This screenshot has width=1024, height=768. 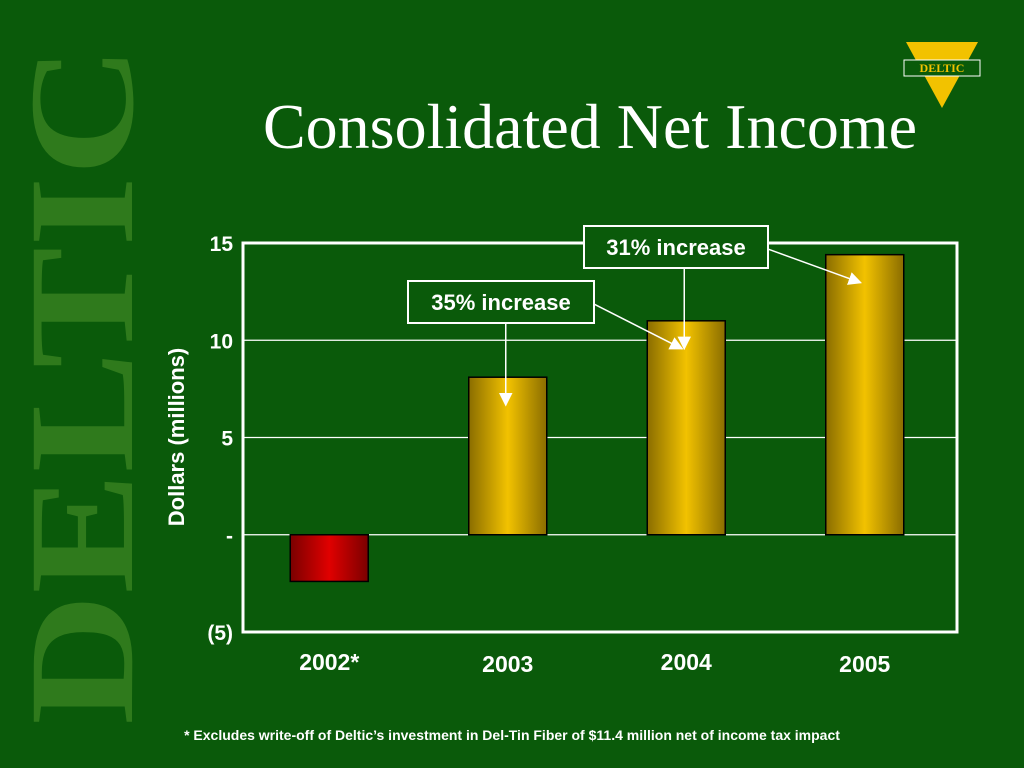 What do you see at coordinates (221, 341) in the screenshot?
I see `y-tick-label: 10` at bounding box center [221, 341].